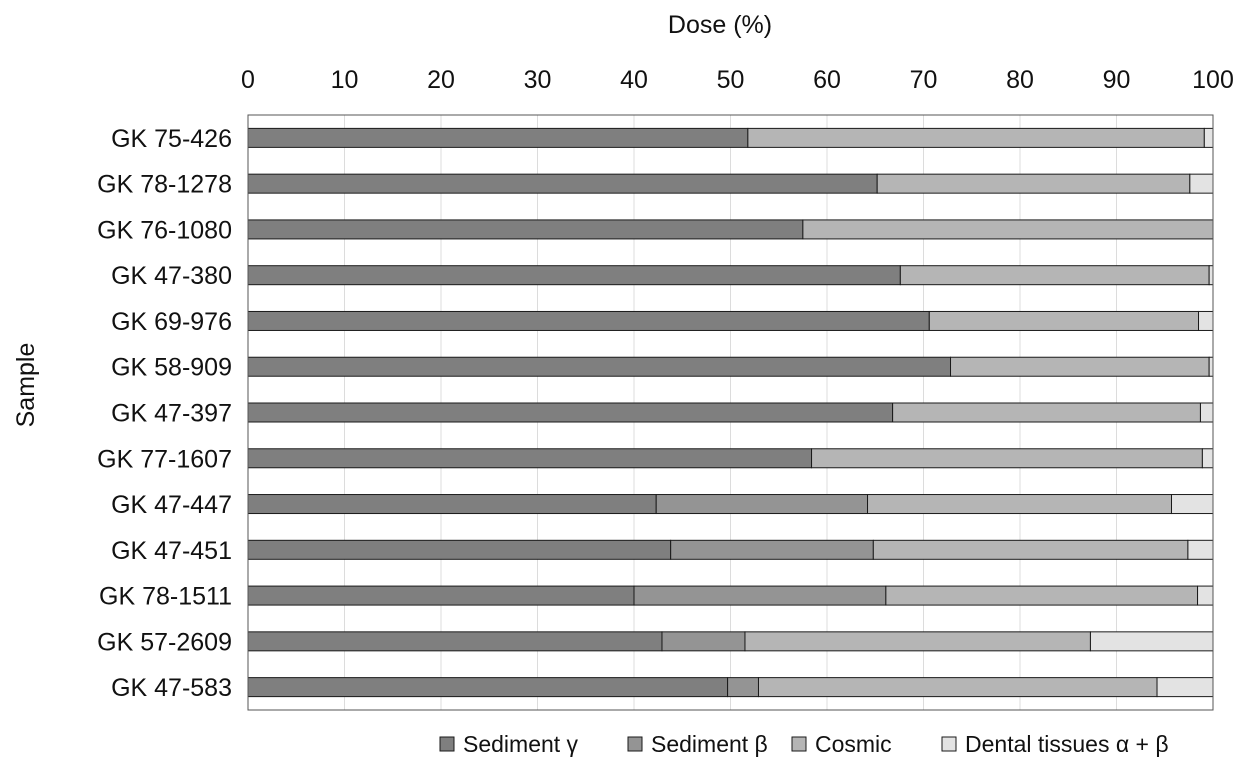  I want to click on x-tick-label: 50, so click(731, 80).